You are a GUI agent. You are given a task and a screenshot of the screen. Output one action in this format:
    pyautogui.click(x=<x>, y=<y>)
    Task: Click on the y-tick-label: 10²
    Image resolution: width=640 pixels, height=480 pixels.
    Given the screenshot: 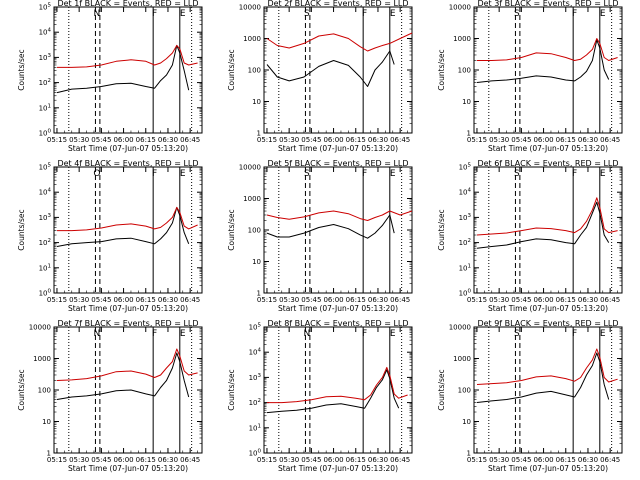 What is the action you would take?
    pyautogui.click(x=465, y=242)
    